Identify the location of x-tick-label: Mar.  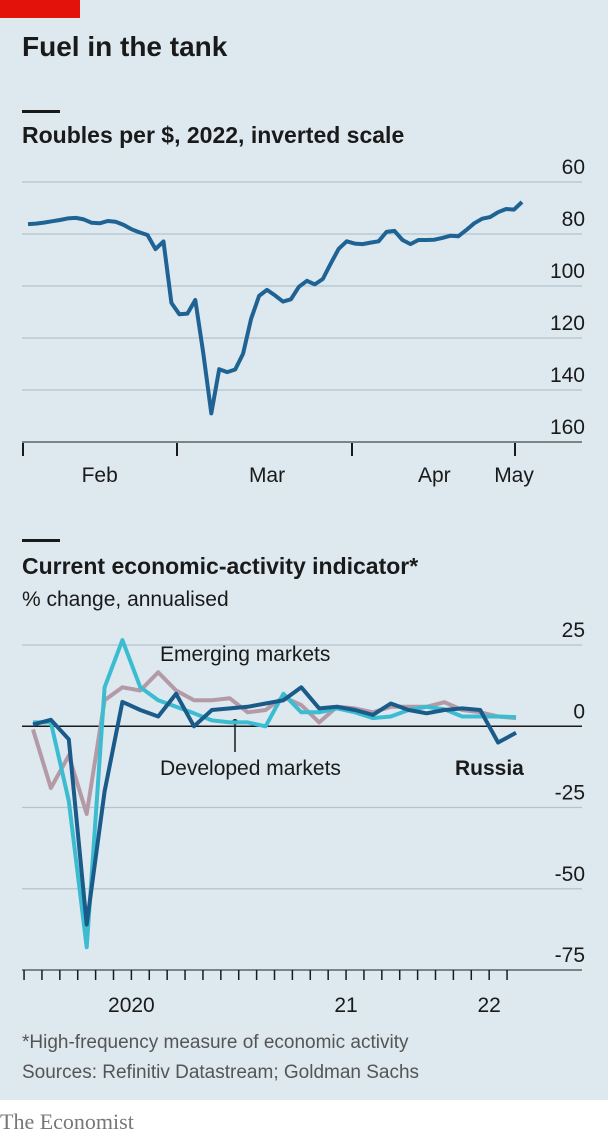
(267, 475).